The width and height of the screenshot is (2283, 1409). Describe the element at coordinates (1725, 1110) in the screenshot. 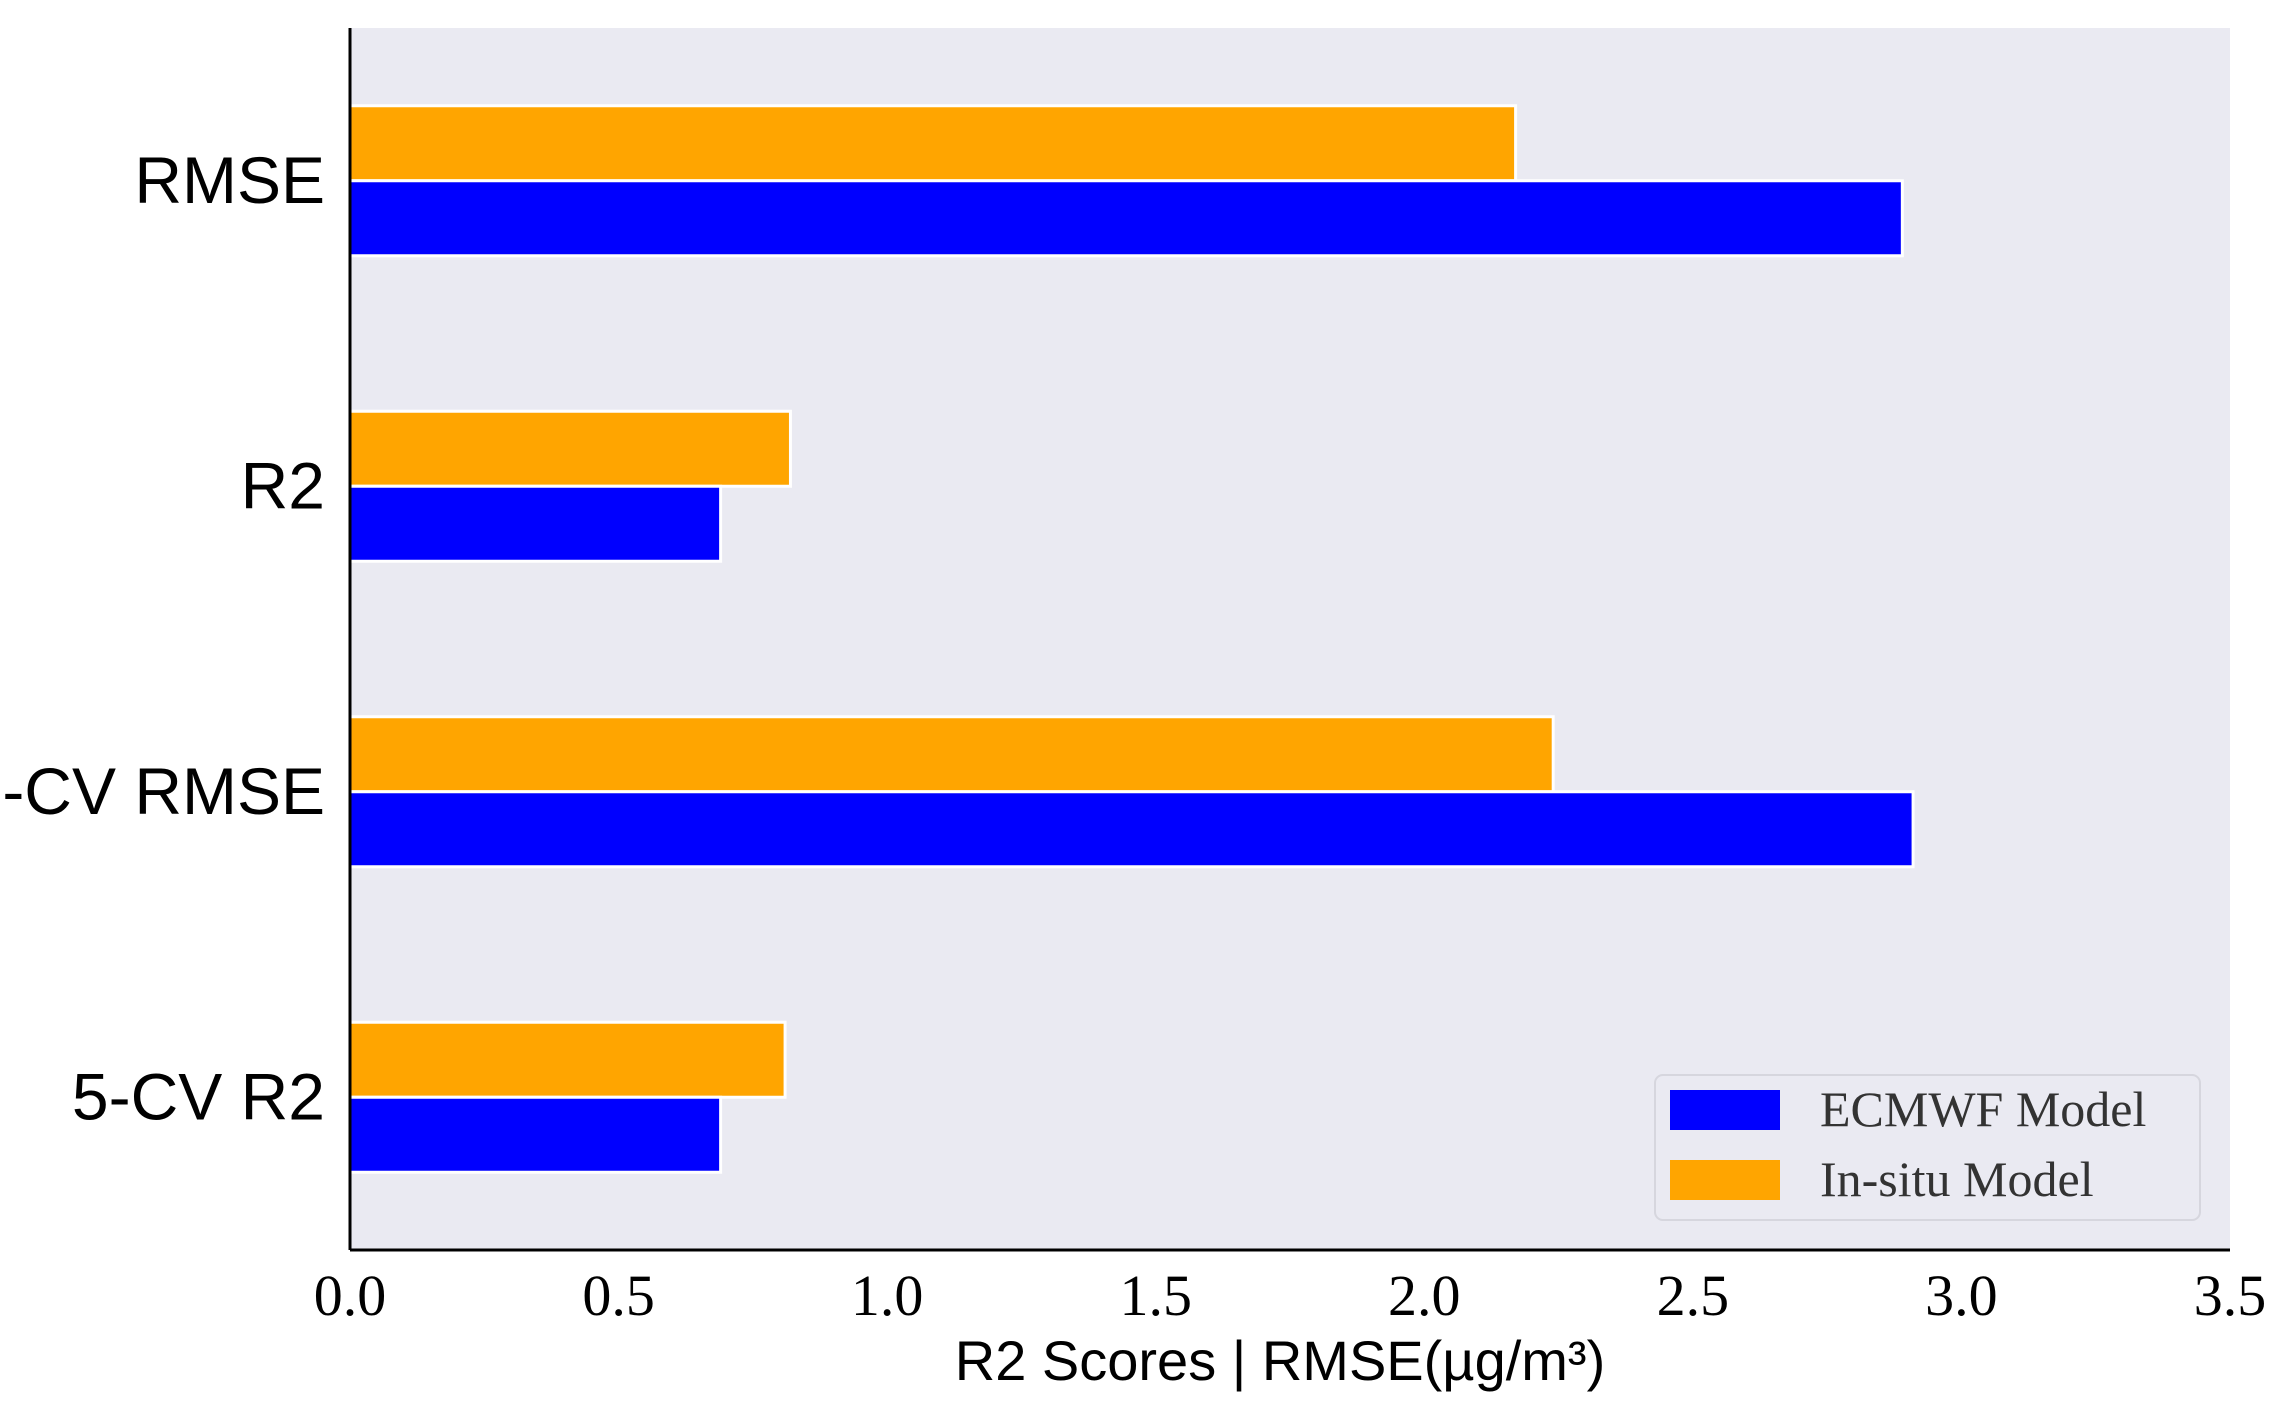

I see `legend-swatch-ecmwf-model` at that location.